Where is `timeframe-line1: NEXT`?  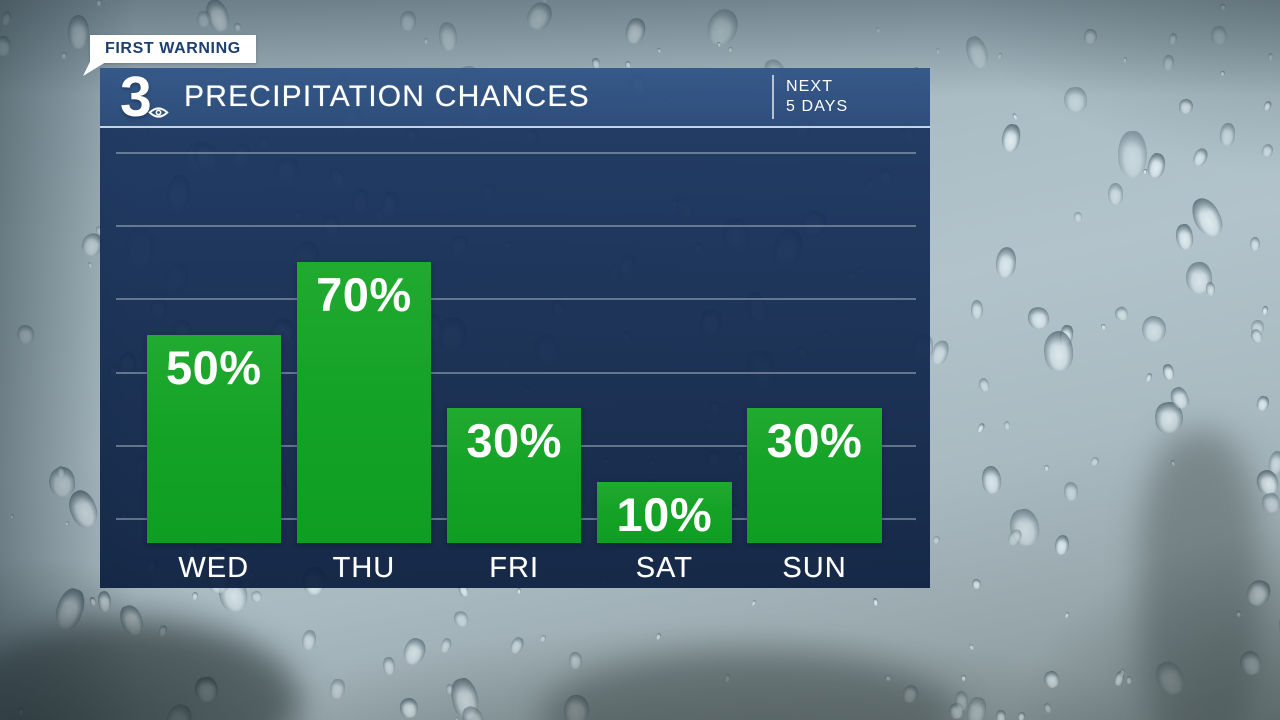
timeframe-line1: NEXT is located at coordinates (810, 86).